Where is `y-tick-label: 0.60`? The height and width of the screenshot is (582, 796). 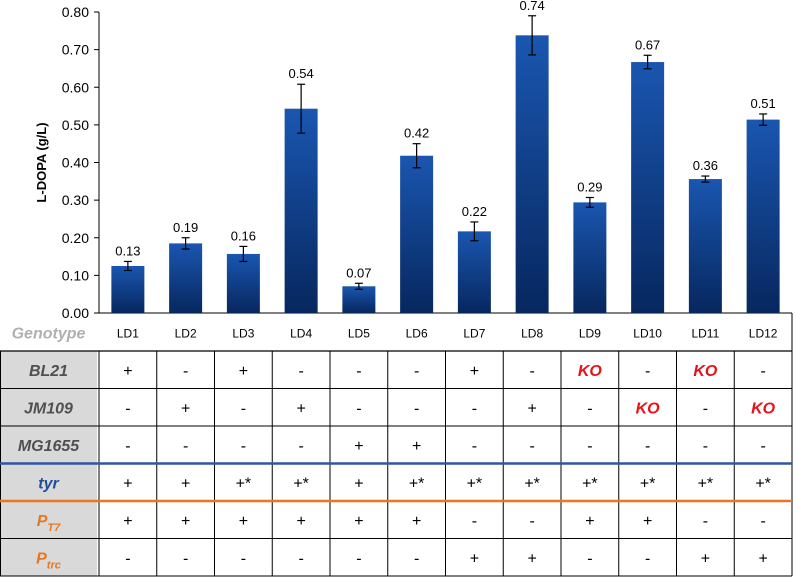 y-tick-label: 0.60 is located at coordinates (75, 87).